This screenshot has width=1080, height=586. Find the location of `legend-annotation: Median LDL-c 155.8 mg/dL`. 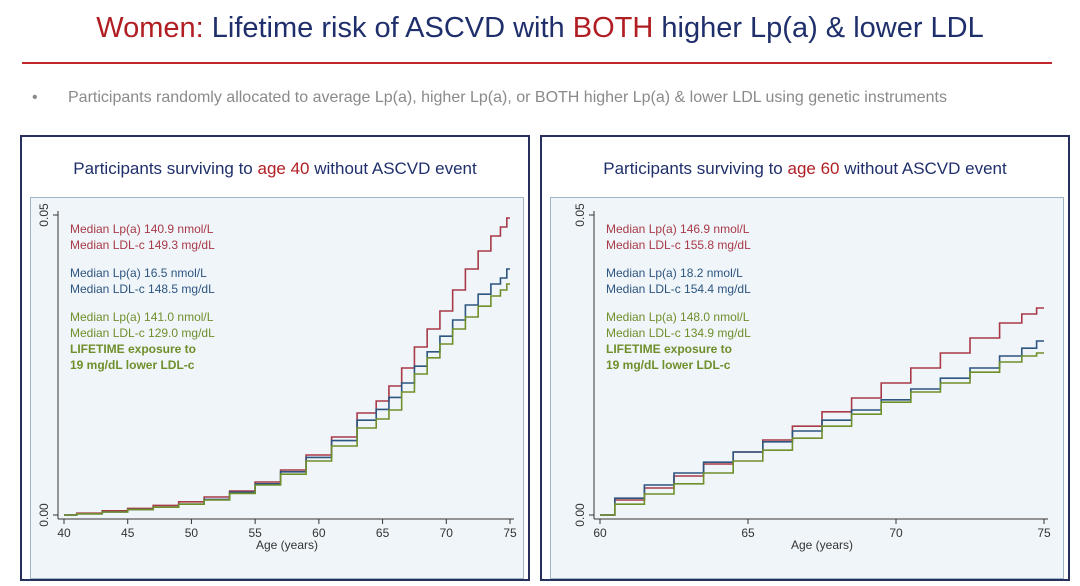

legend-annotation: Median LDL-c 155.8 mg/dL is located at coordinates (678, 245).